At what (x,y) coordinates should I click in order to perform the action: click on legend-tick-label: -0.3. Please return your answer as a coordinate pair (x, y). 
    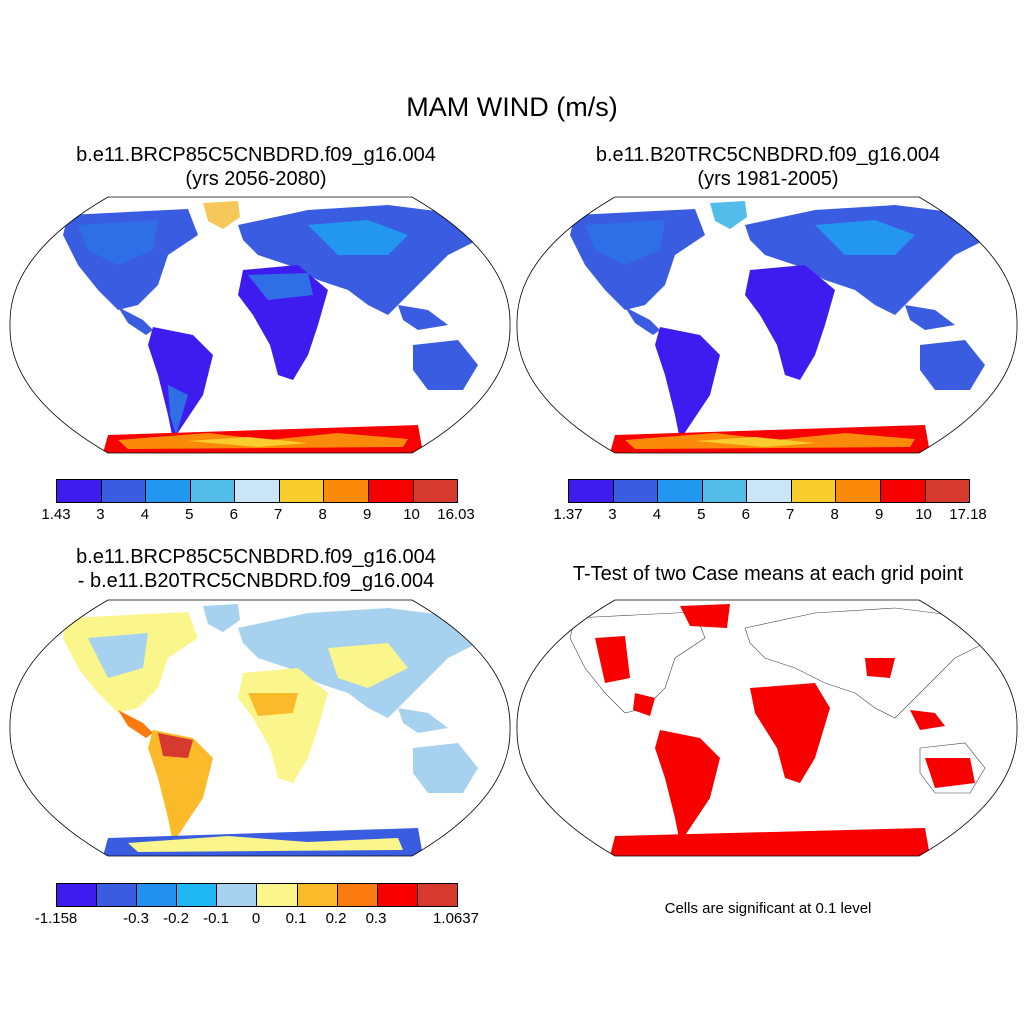
    Looking at the image, I should click on (136, 918).